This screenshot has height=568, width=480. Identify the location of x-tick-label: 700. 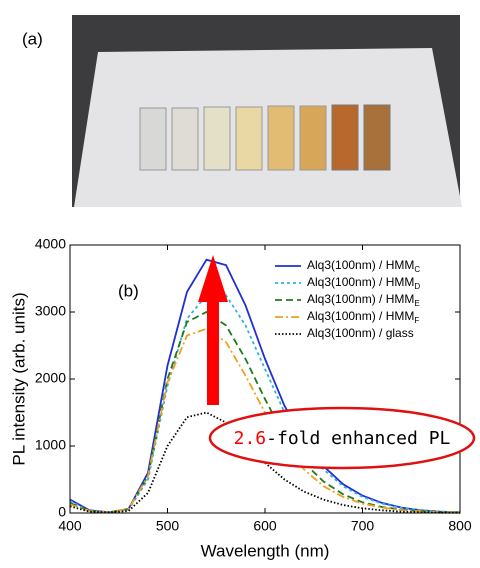
(363, 526).